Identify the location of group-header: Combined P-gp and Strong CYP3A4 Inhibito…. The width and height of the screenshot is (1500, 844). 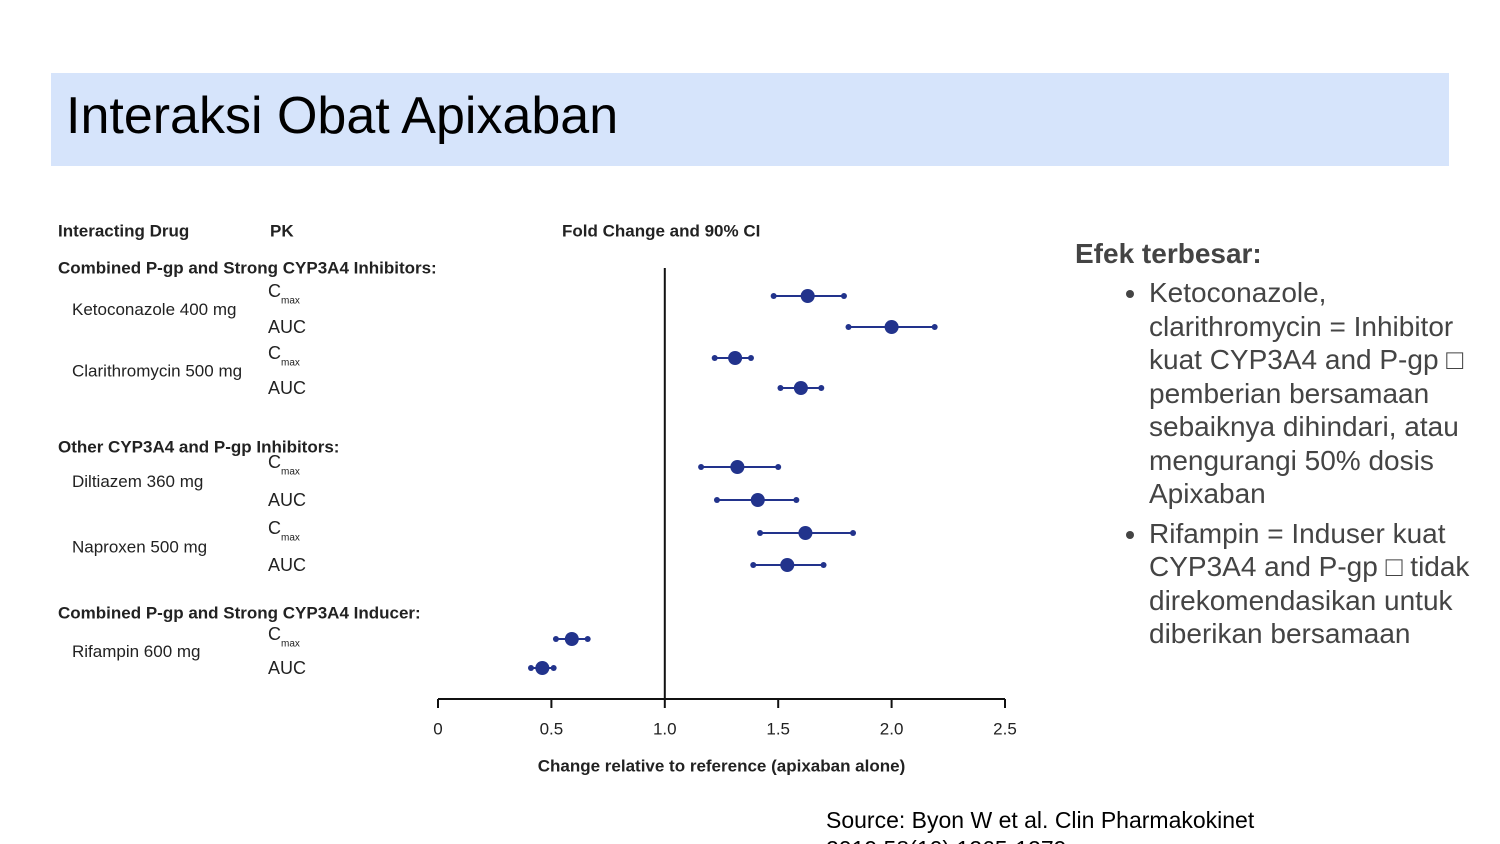
(247, 267).